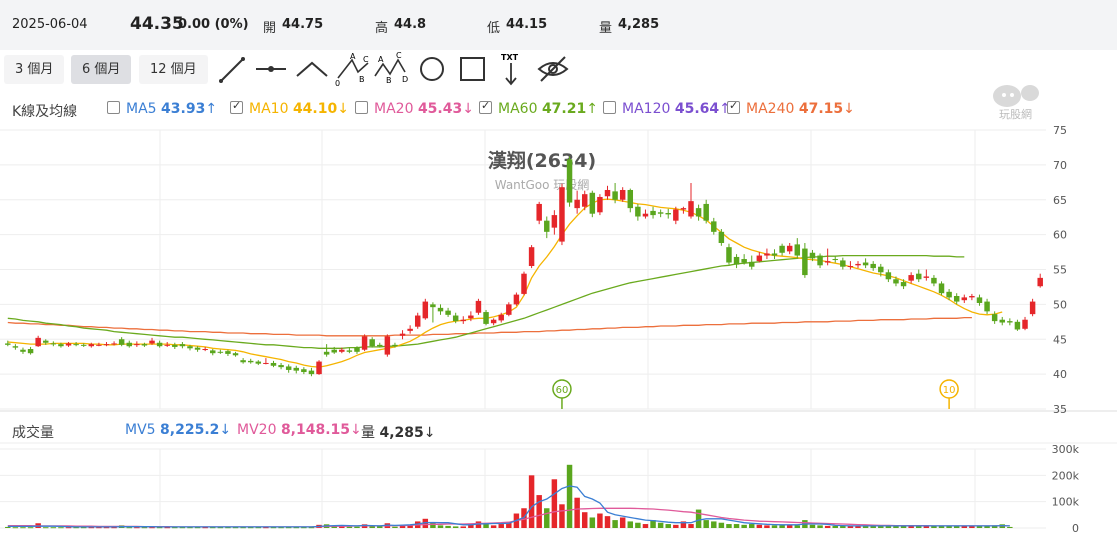 This screenshot has width=1117, height=543. I want to click on hide-icon, so click(553, 70).